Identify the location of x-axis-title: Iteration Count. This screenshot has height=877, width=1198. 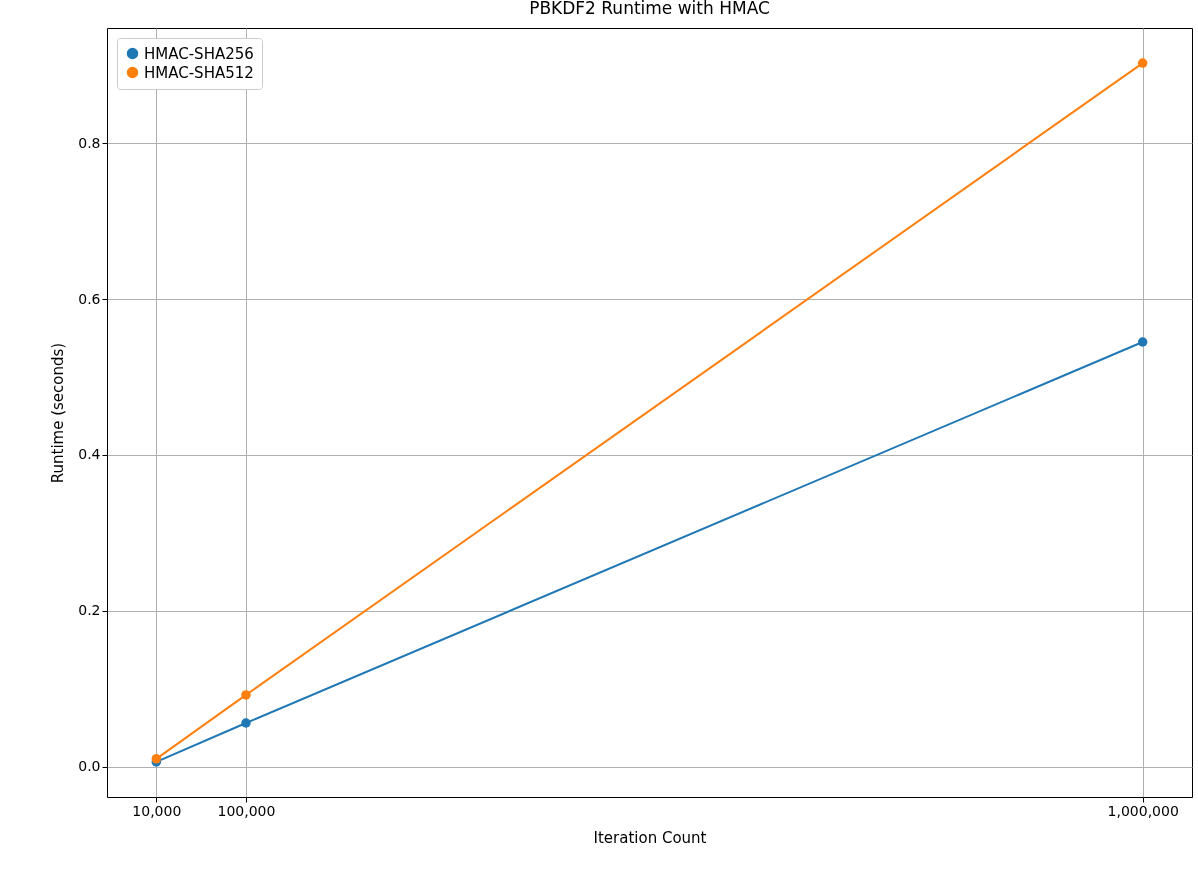
(650, 837).